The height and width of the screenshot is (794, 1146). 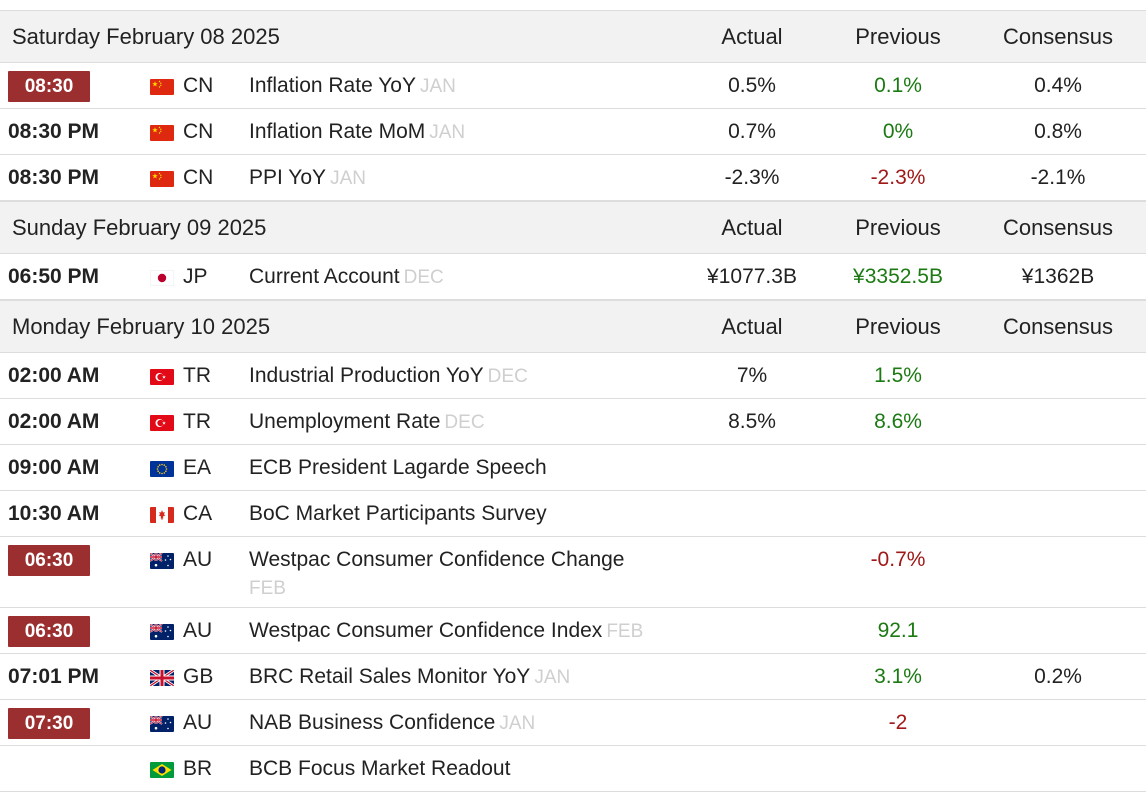 I want to click on actual-value: 8.5%, so click(x=752, y=421).